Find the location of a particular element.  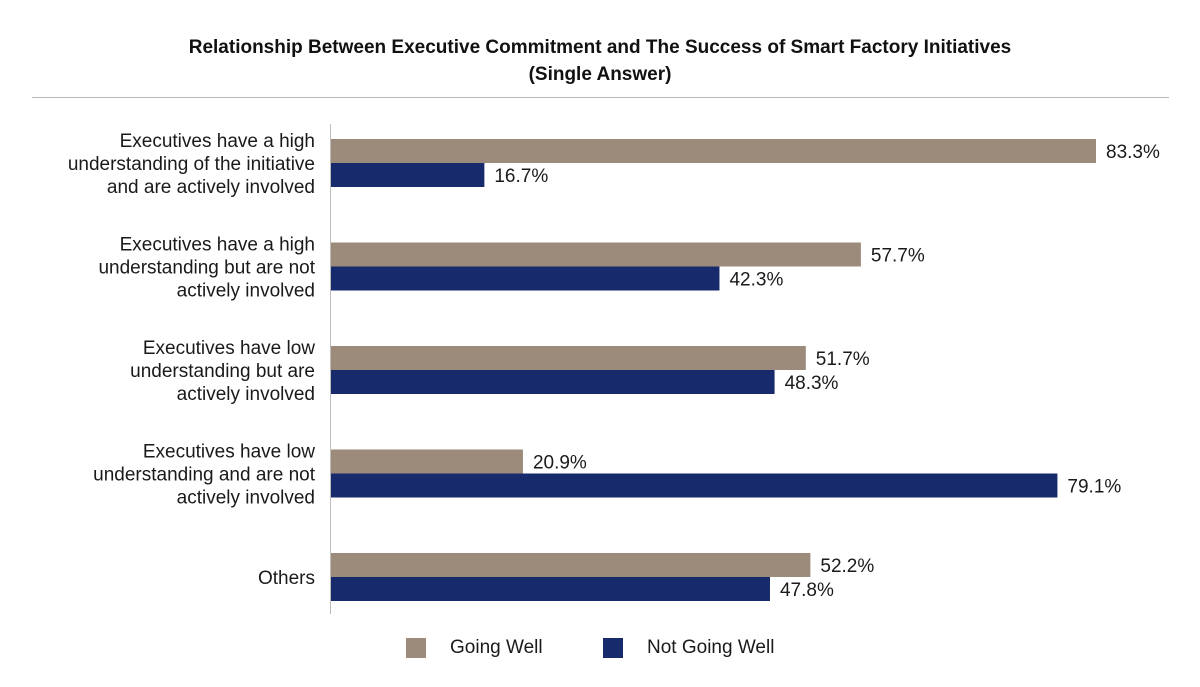

legend-label-not-going-well: Not Going Well is located at coordinates (711, 647).